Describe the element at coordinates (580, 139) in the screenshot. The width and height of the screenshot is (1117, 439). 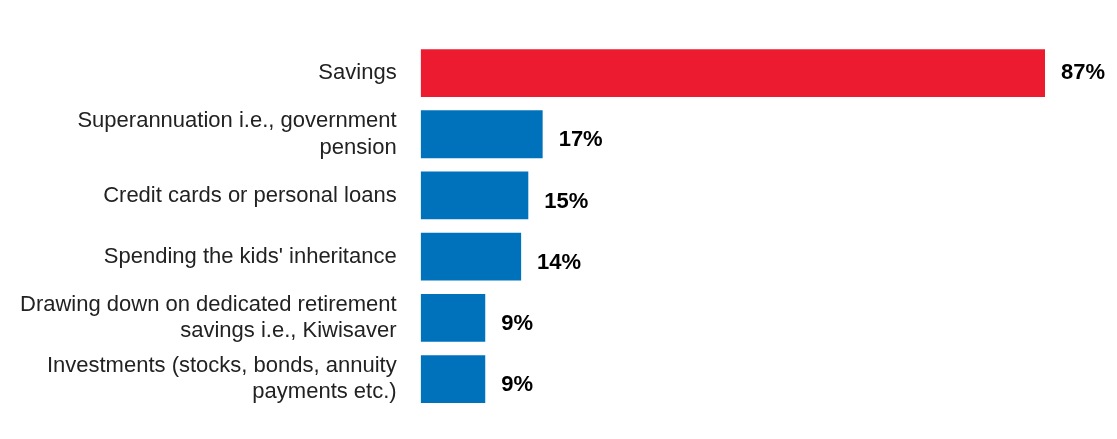
I see `data-label: 17%` at that location.